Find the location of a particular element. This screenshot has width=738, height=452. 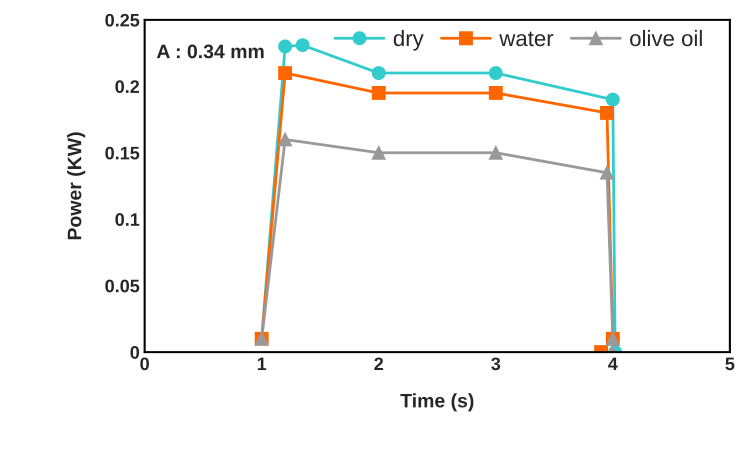

legend-label: dry is located at coordinates (409, 40).